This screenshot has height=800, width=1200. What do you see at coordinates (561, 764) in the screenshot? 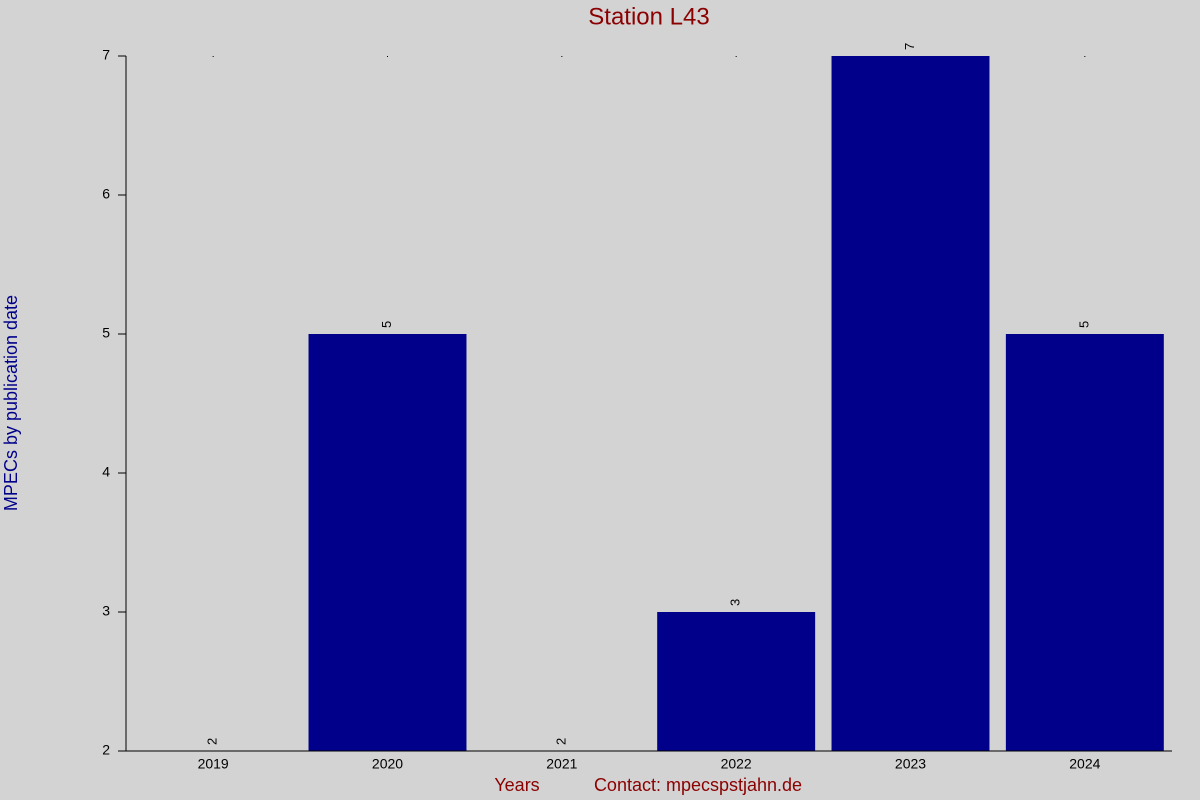
I see `x-tick-label: 2021` at bounding box center [561, 764].